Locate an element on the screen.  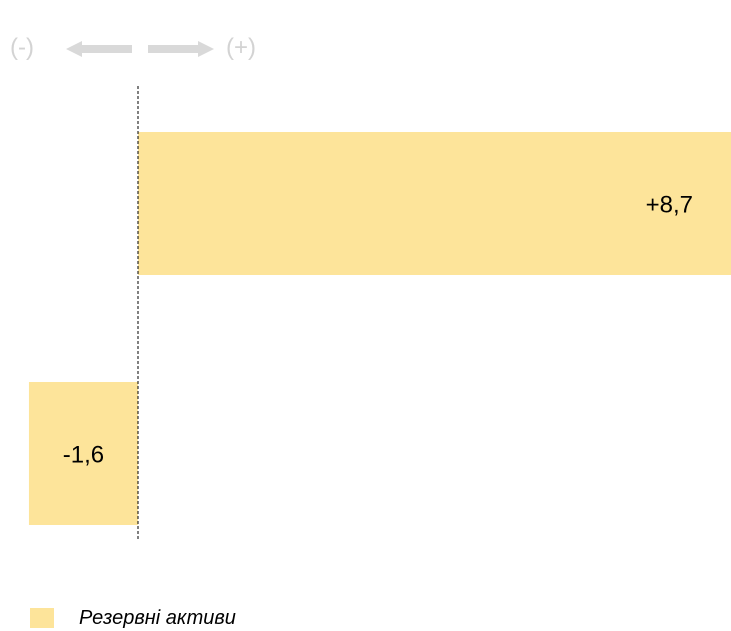
right-arrow-icon is located at coordinates (181, 49).